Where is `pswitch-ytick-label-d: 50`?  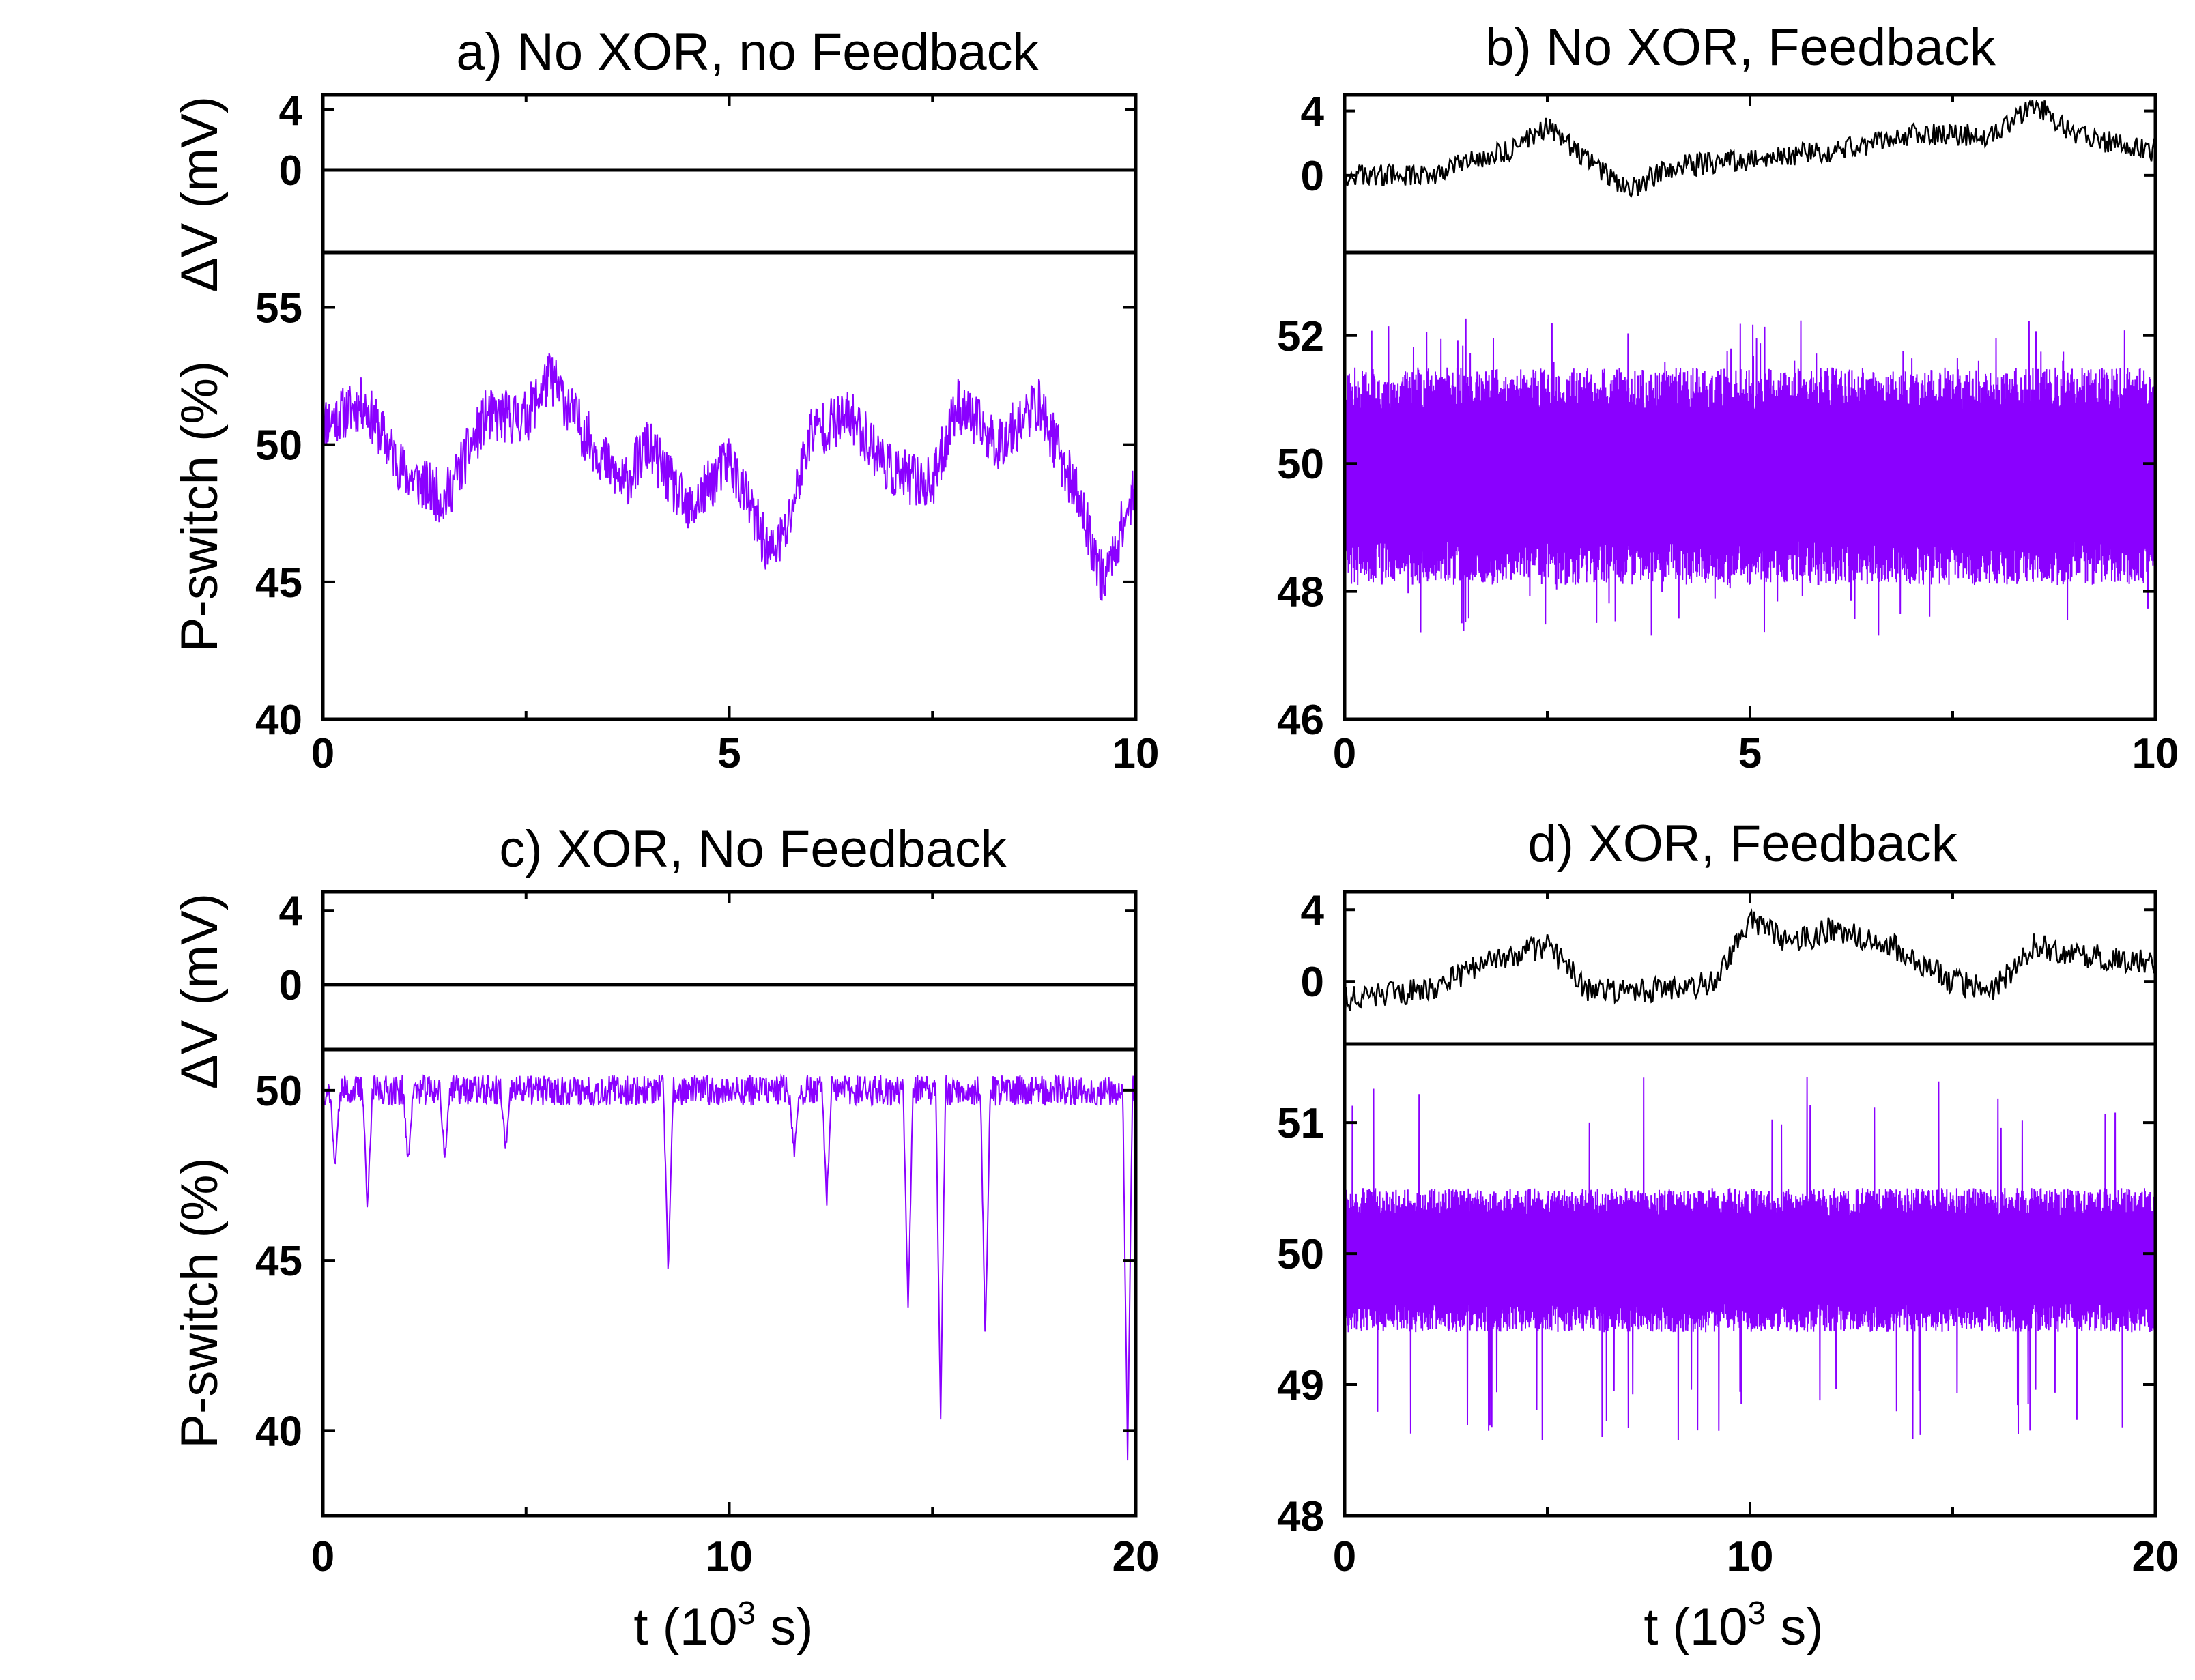 pswitch-ytick-label-d: 50 is located at coordinates (1300, 1254).